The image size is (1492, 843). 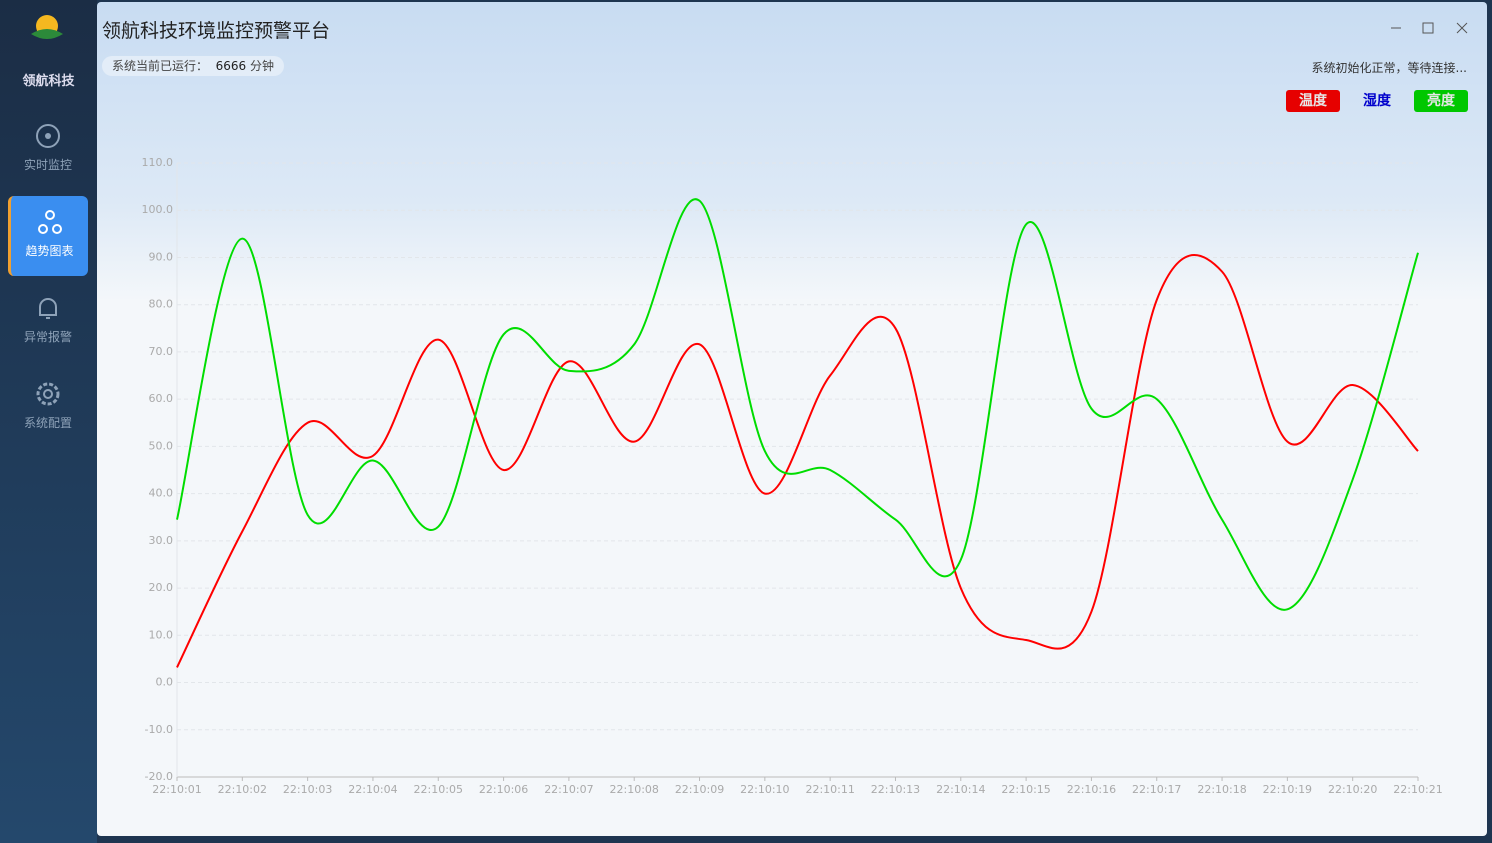 What do you see at coordinates (161, 493) in the screenshot?
I see `y-tick-label: 40.0` at bounding box center [161, 493].